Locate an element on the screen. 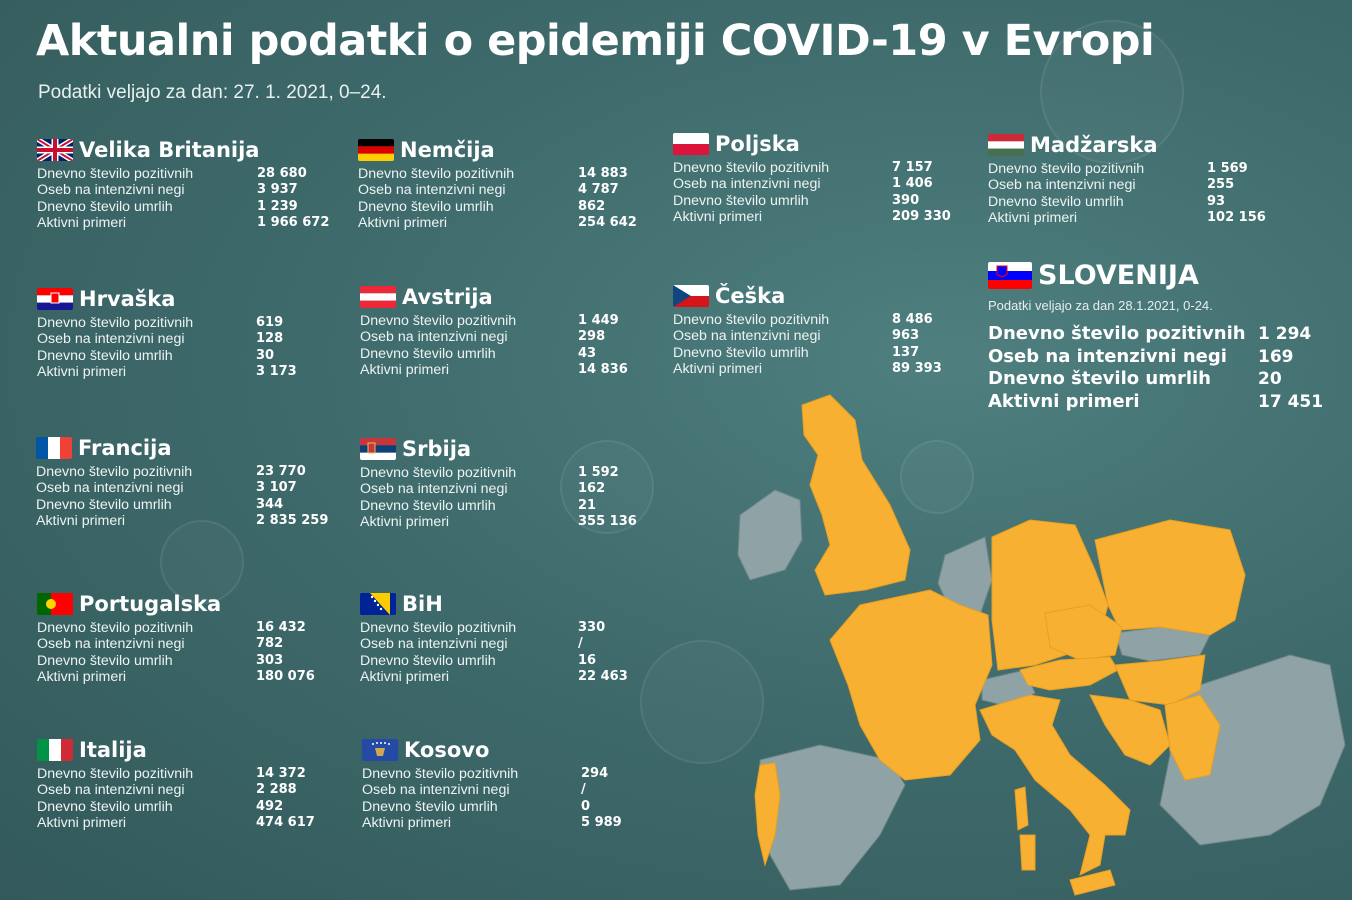  stat-value: 1 294 is located at coordinates (1285, 334).